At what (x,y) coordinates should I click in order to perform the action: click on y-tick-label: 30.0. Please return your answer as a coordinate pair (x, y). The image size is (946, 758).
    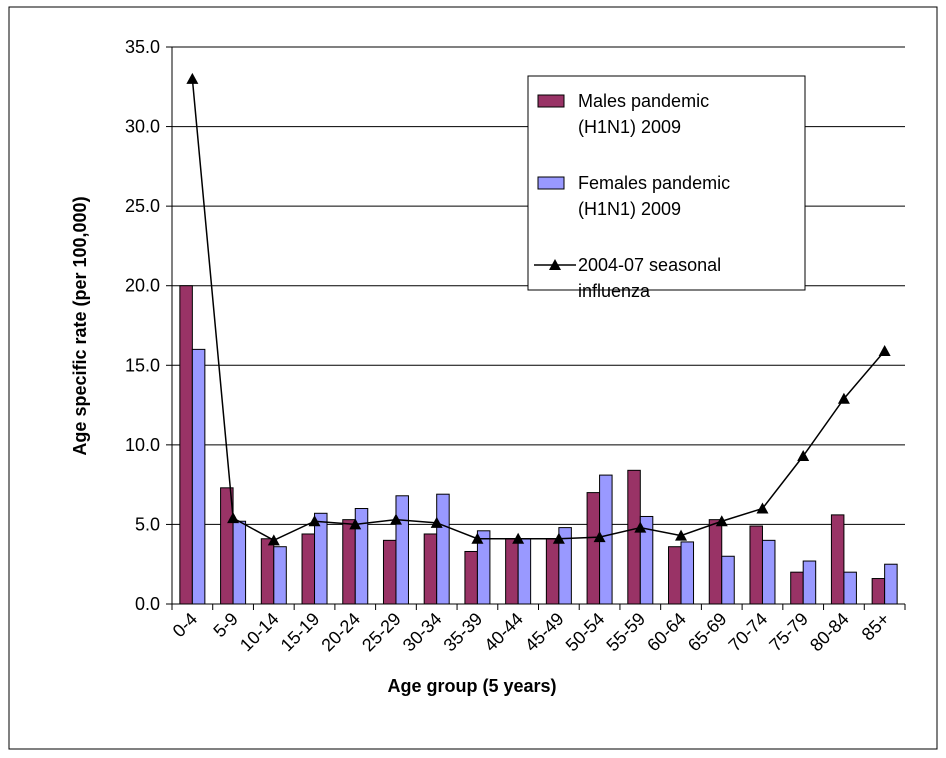
    Looking at the image, I should click on (142, 127).